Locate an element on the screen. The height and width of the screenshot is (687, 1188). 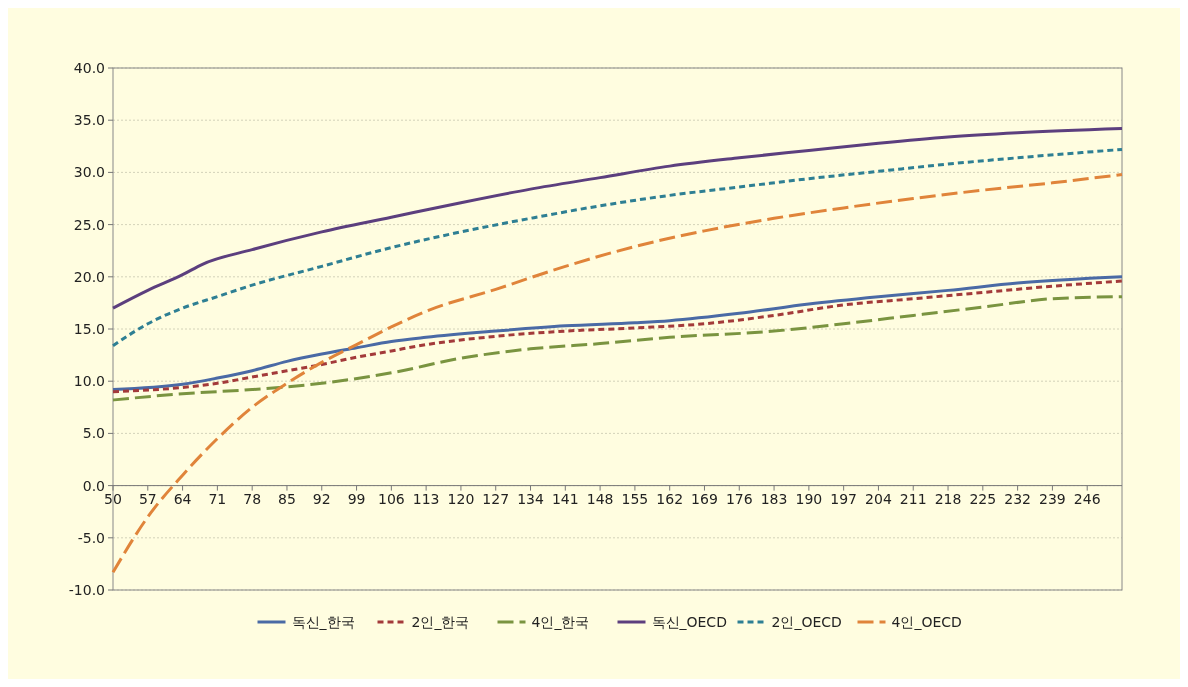
y-tick-label: 10.0 is located at coordinates (89, 381).